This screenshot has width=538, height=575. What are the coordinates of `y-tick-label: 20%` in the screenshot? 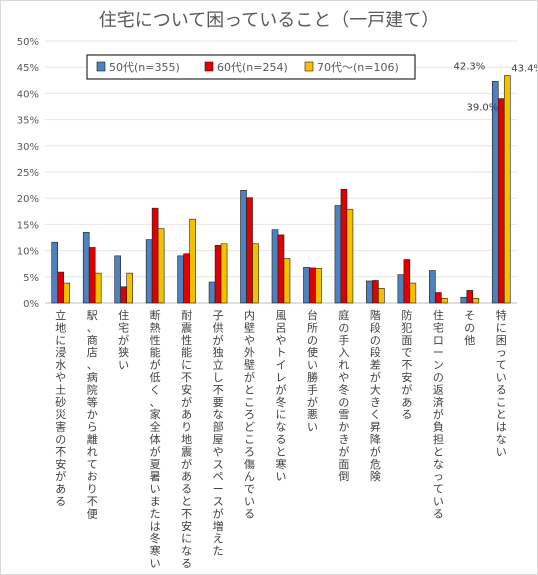 It's located at (28, 199).